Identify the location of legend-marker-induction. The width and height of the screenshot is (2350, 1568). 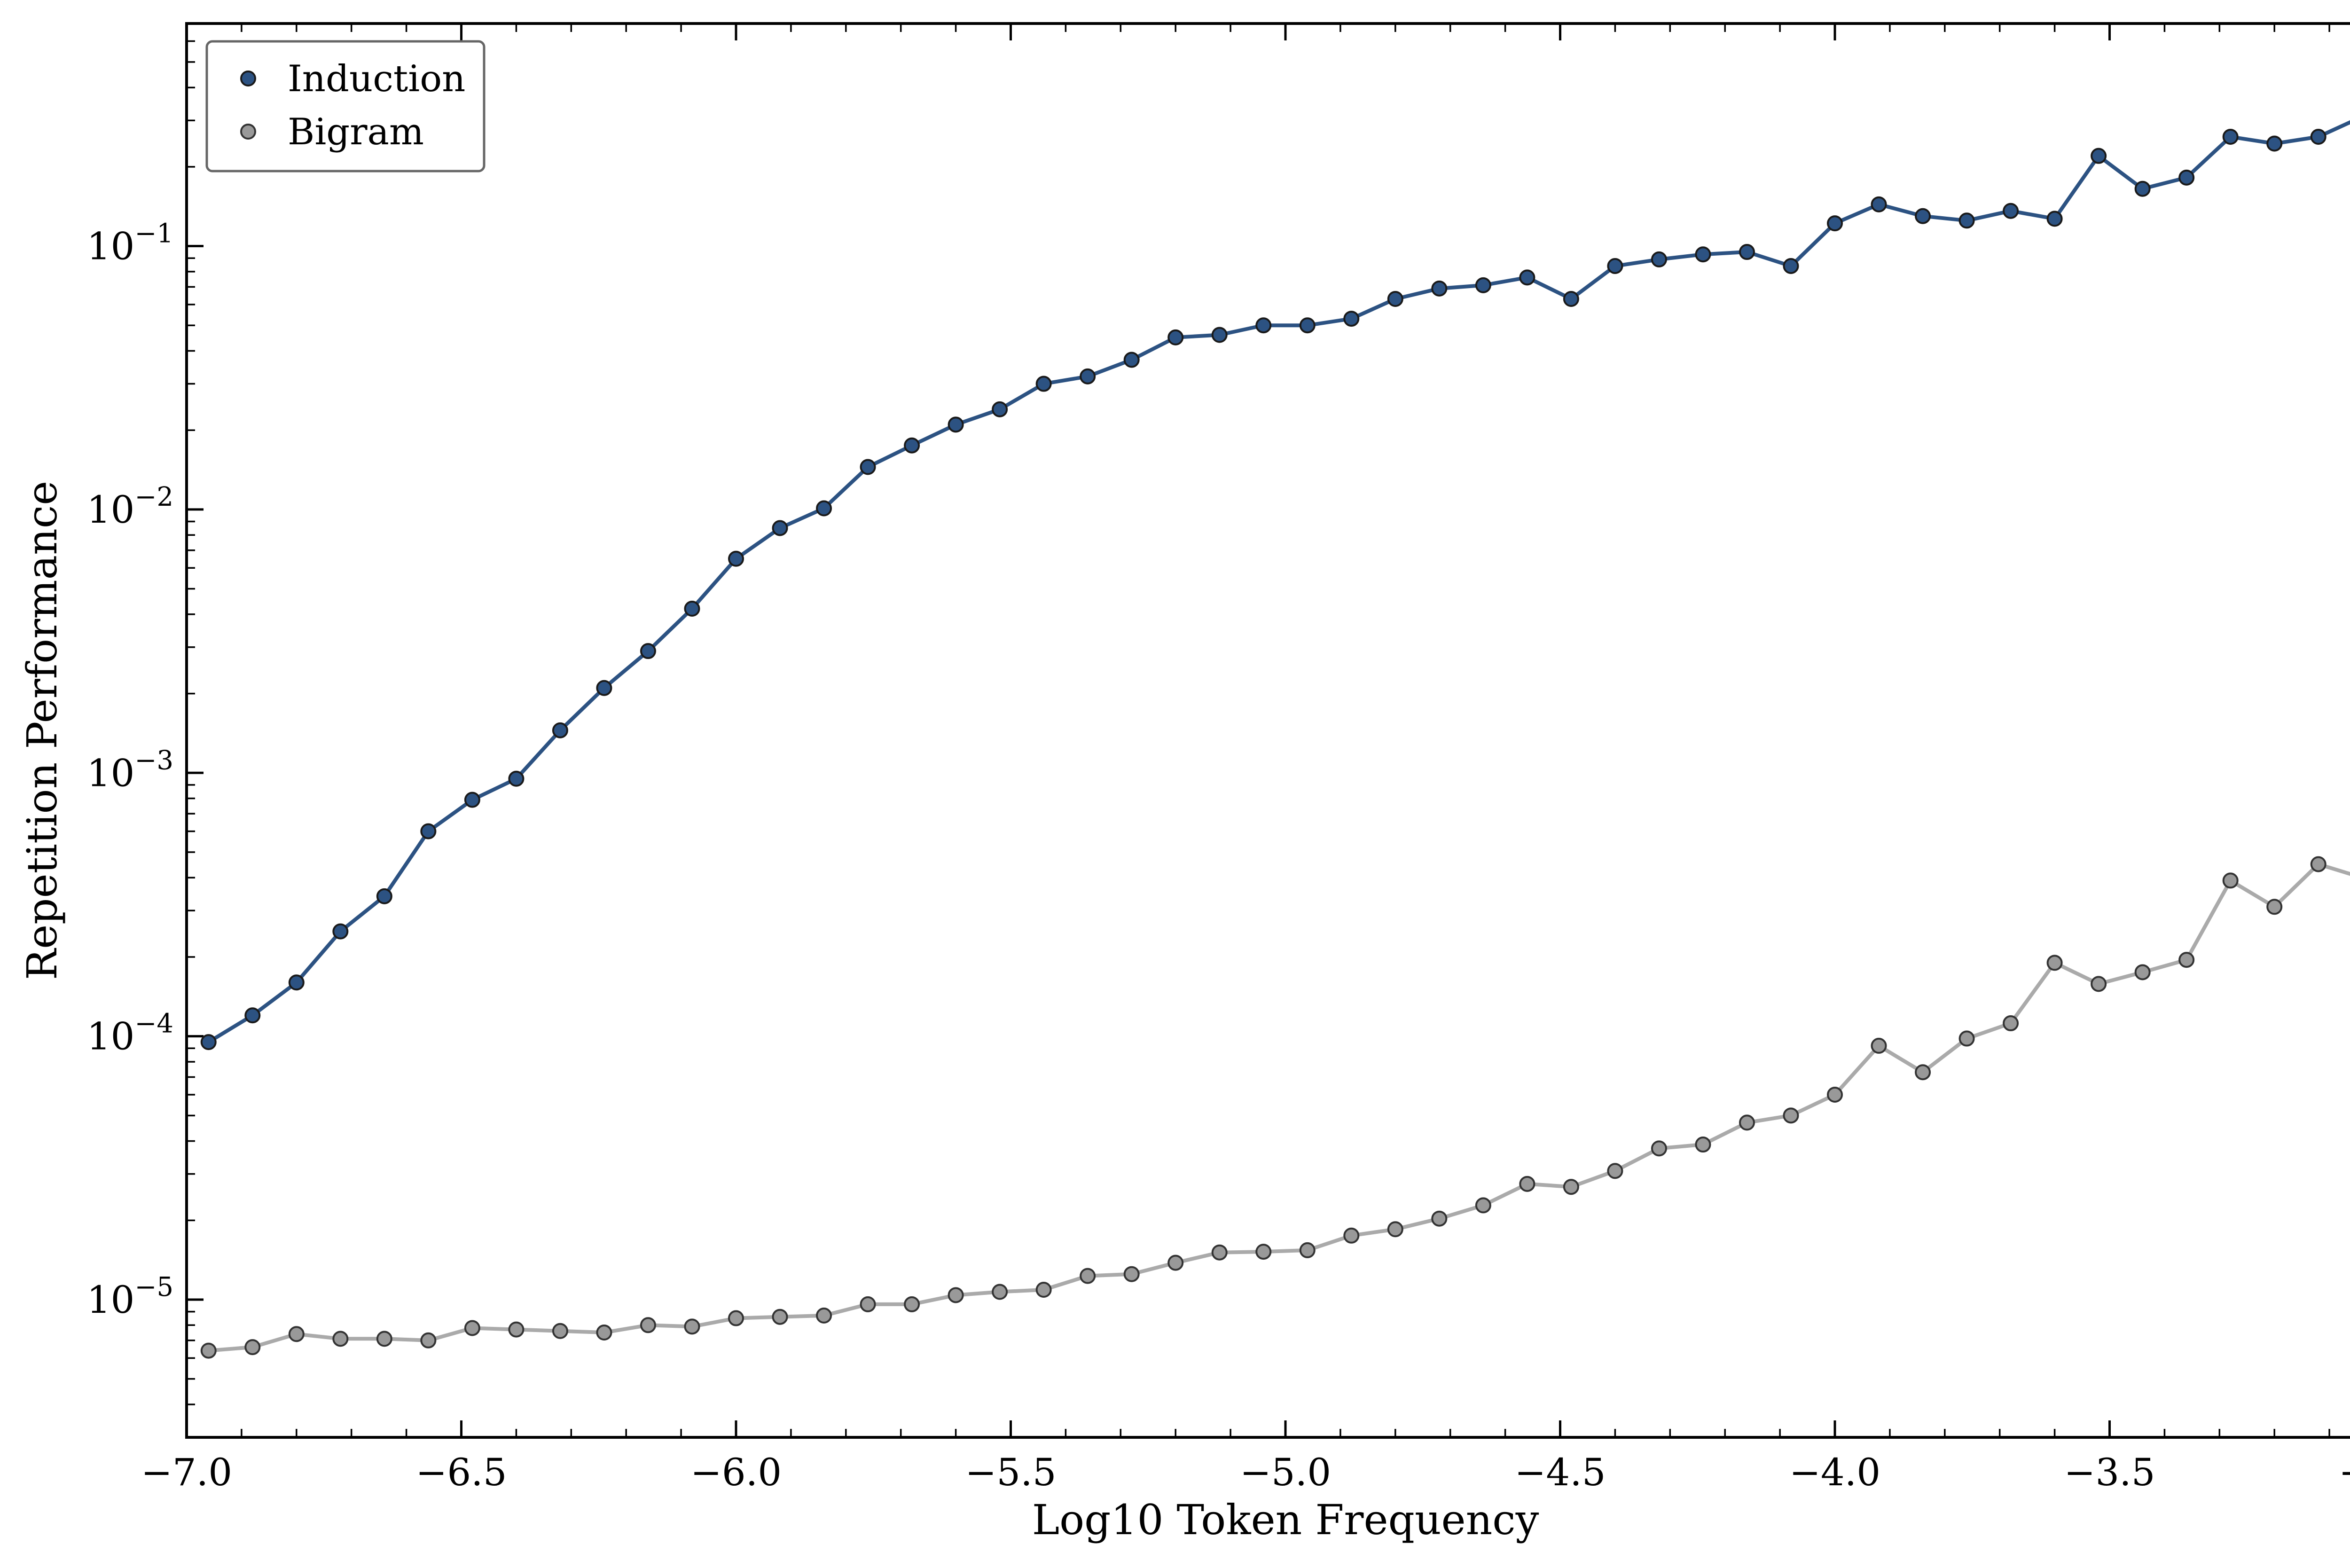
(248, 78).